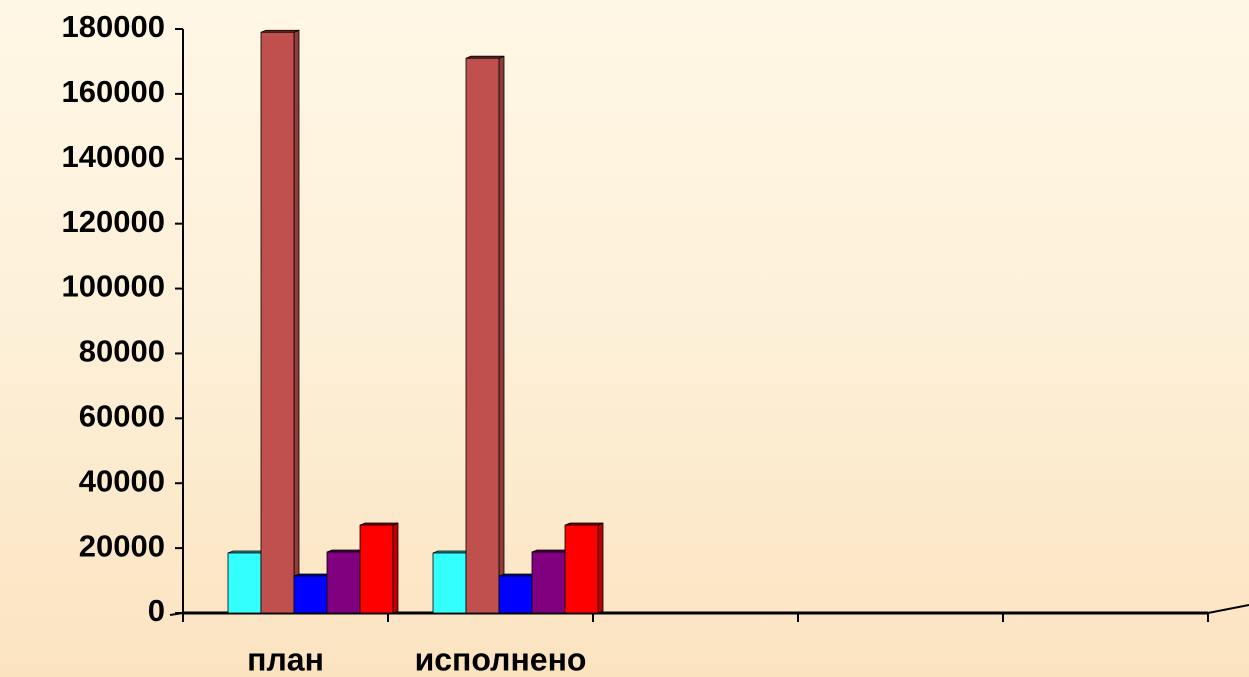  Describe the element at coordinates (1228, 609) in the screenshot. I see `x-axis-depth` at that location.